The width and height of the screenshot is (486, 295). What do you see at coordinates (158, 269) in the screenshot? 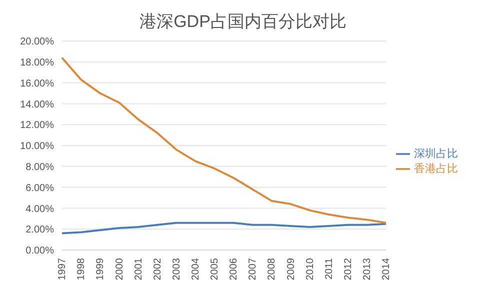
I see `x-tick-label: 2002` at bounding box center [158, 269].